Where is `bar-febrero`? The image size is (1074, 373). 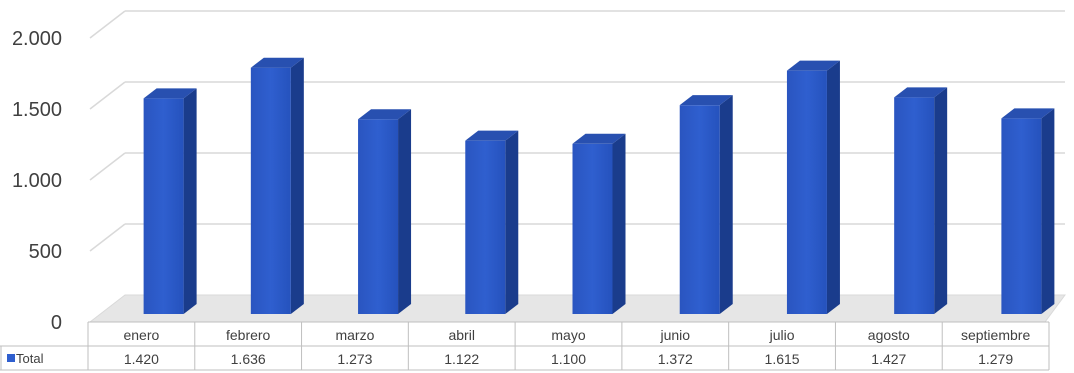 bar-febrero is located at coordinates (277, 186).